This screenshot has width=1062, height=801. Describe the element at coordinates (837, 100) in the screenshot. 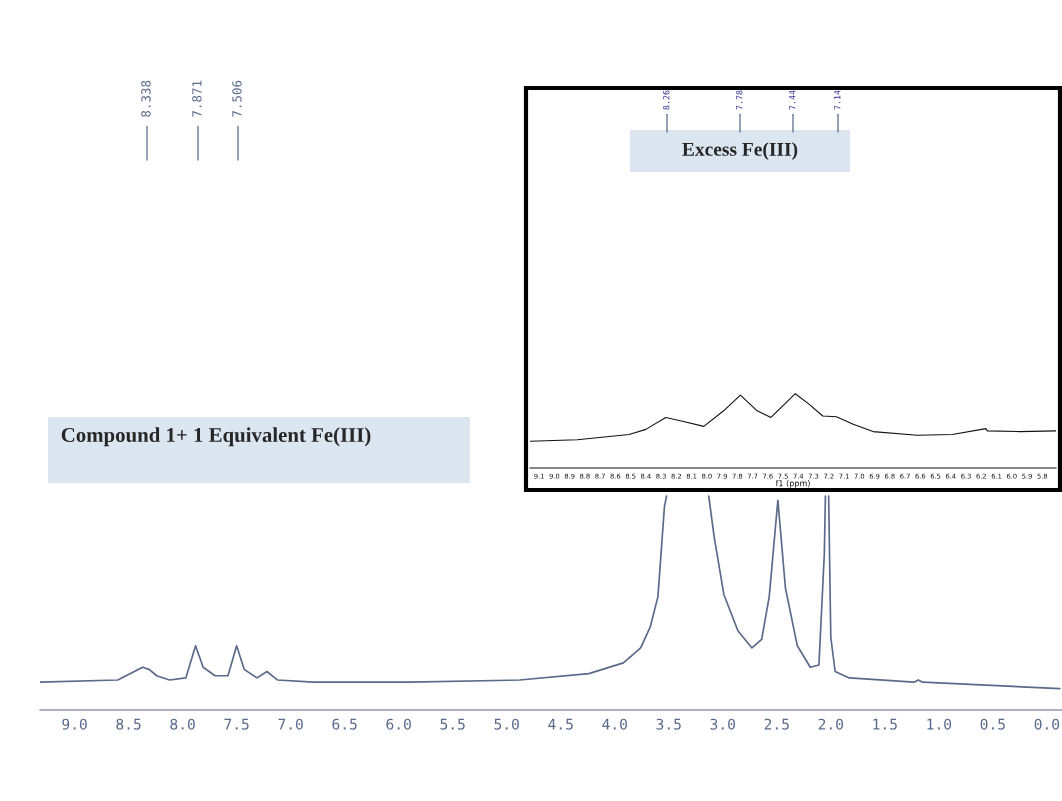

I see `text: 7.14` at that location.